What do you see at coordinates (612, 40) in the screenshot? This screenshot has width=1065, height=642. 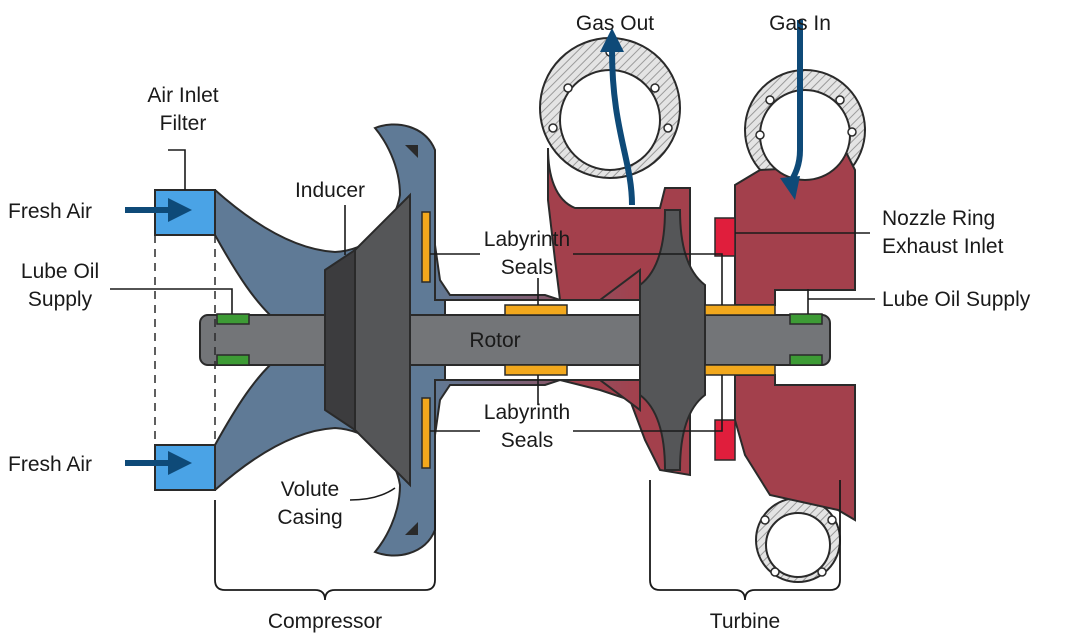 I see `gas-out-arrowhead` at bounding box center [612, 40].